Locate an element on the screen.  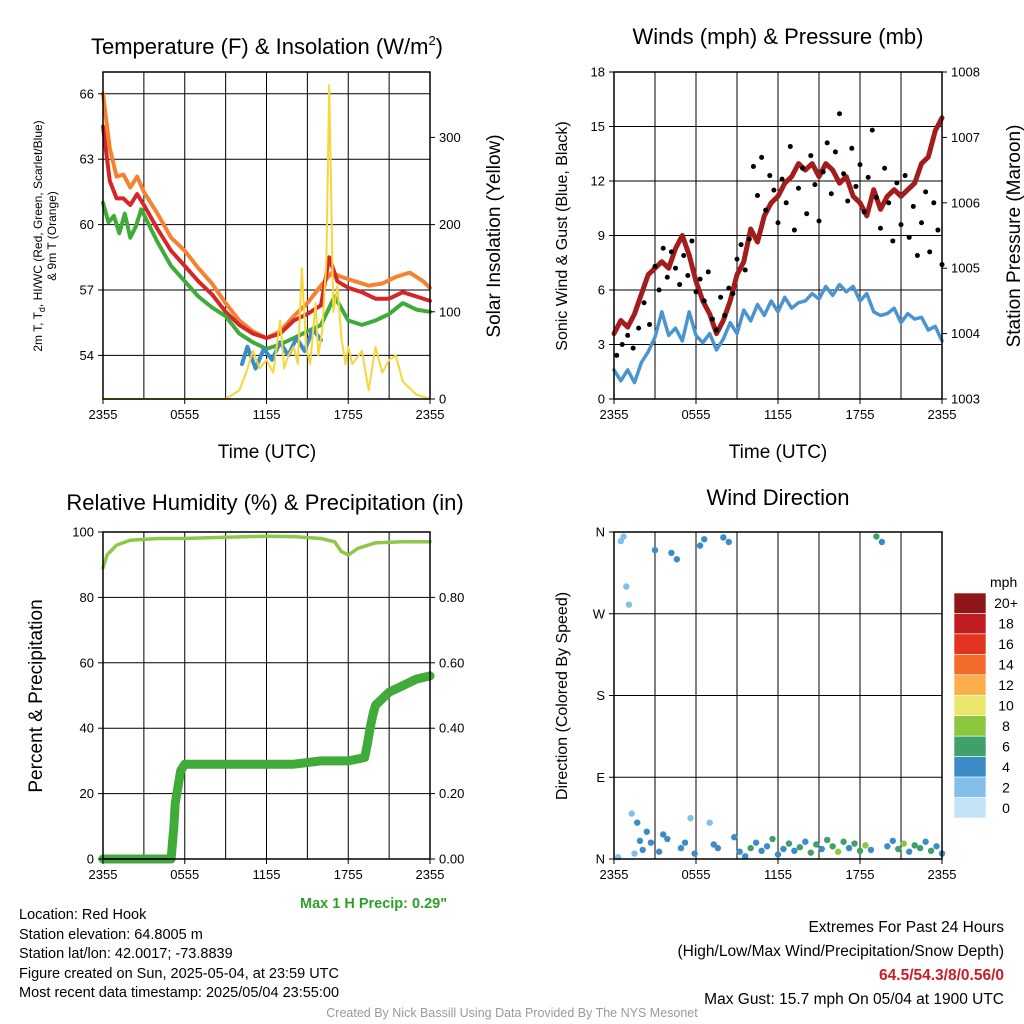
colorbar-label: 16 is located at coordinates (1006, 644).